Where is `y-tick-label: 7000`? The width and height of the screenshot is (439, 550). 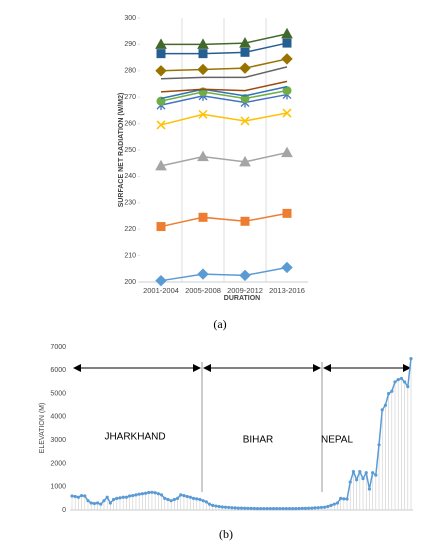 y-tick-label: 7000 is located at coordinates (58, 347).